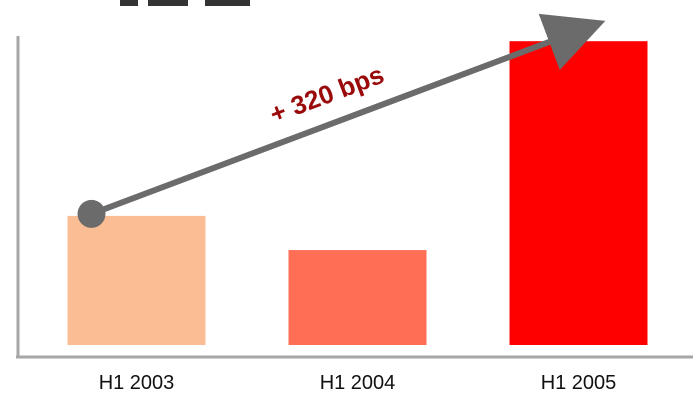  Describe the element at coordinates (136, 280) in the screenshot. I see `bar-h1-2003` at that location.